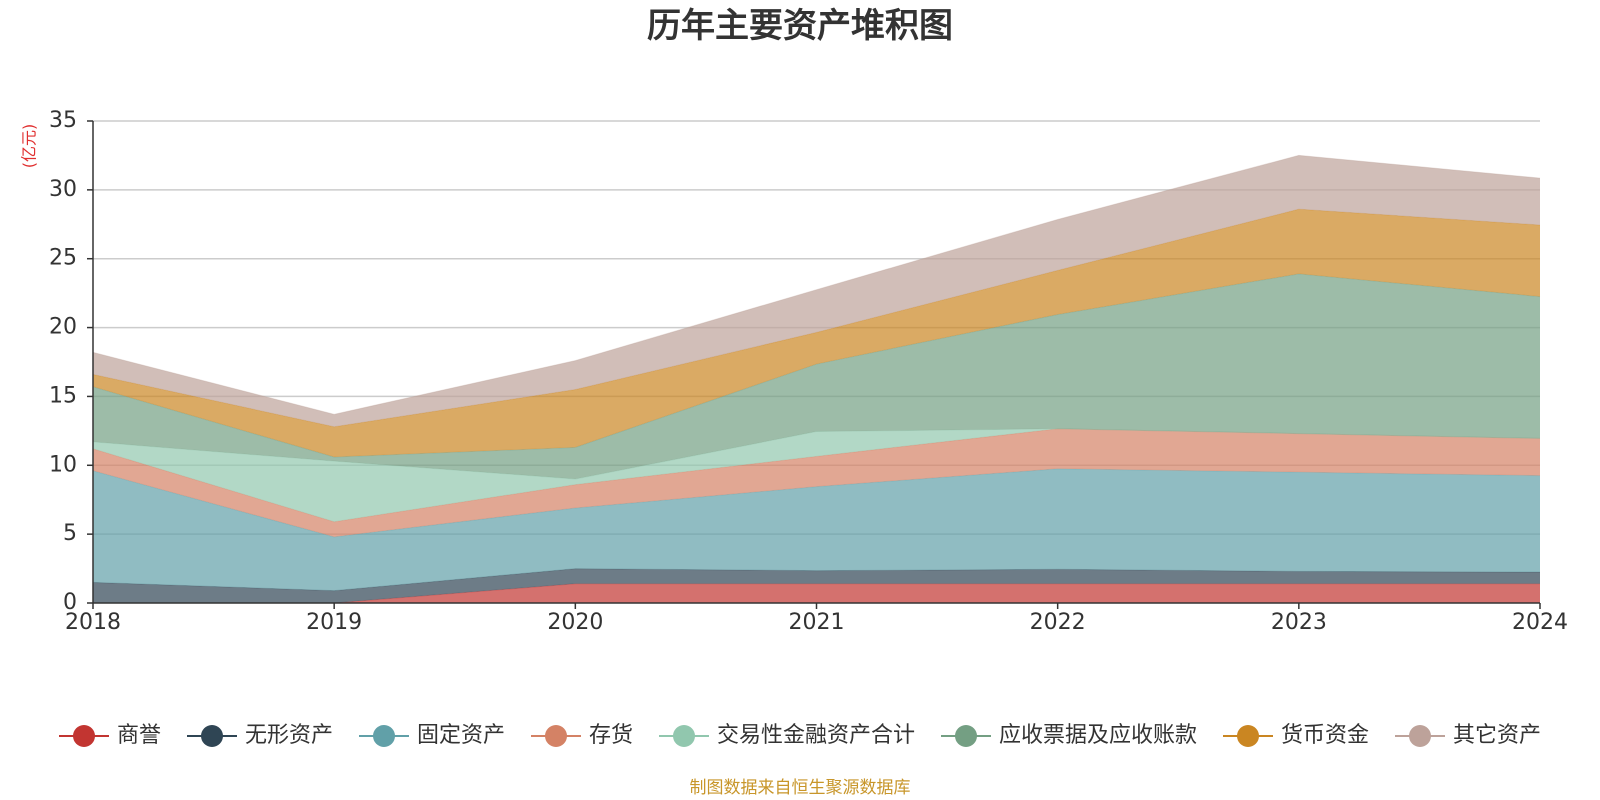  I want to click on y-tick-label: 10, so click(63, 464).